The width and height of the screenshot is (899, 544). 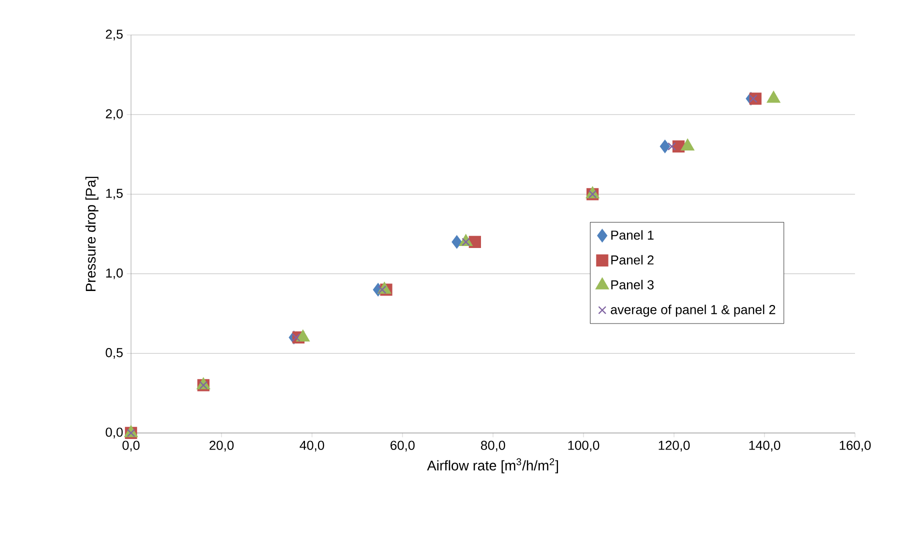 I want to click on legend-label: Panel 2, so click(x=632, y=260).